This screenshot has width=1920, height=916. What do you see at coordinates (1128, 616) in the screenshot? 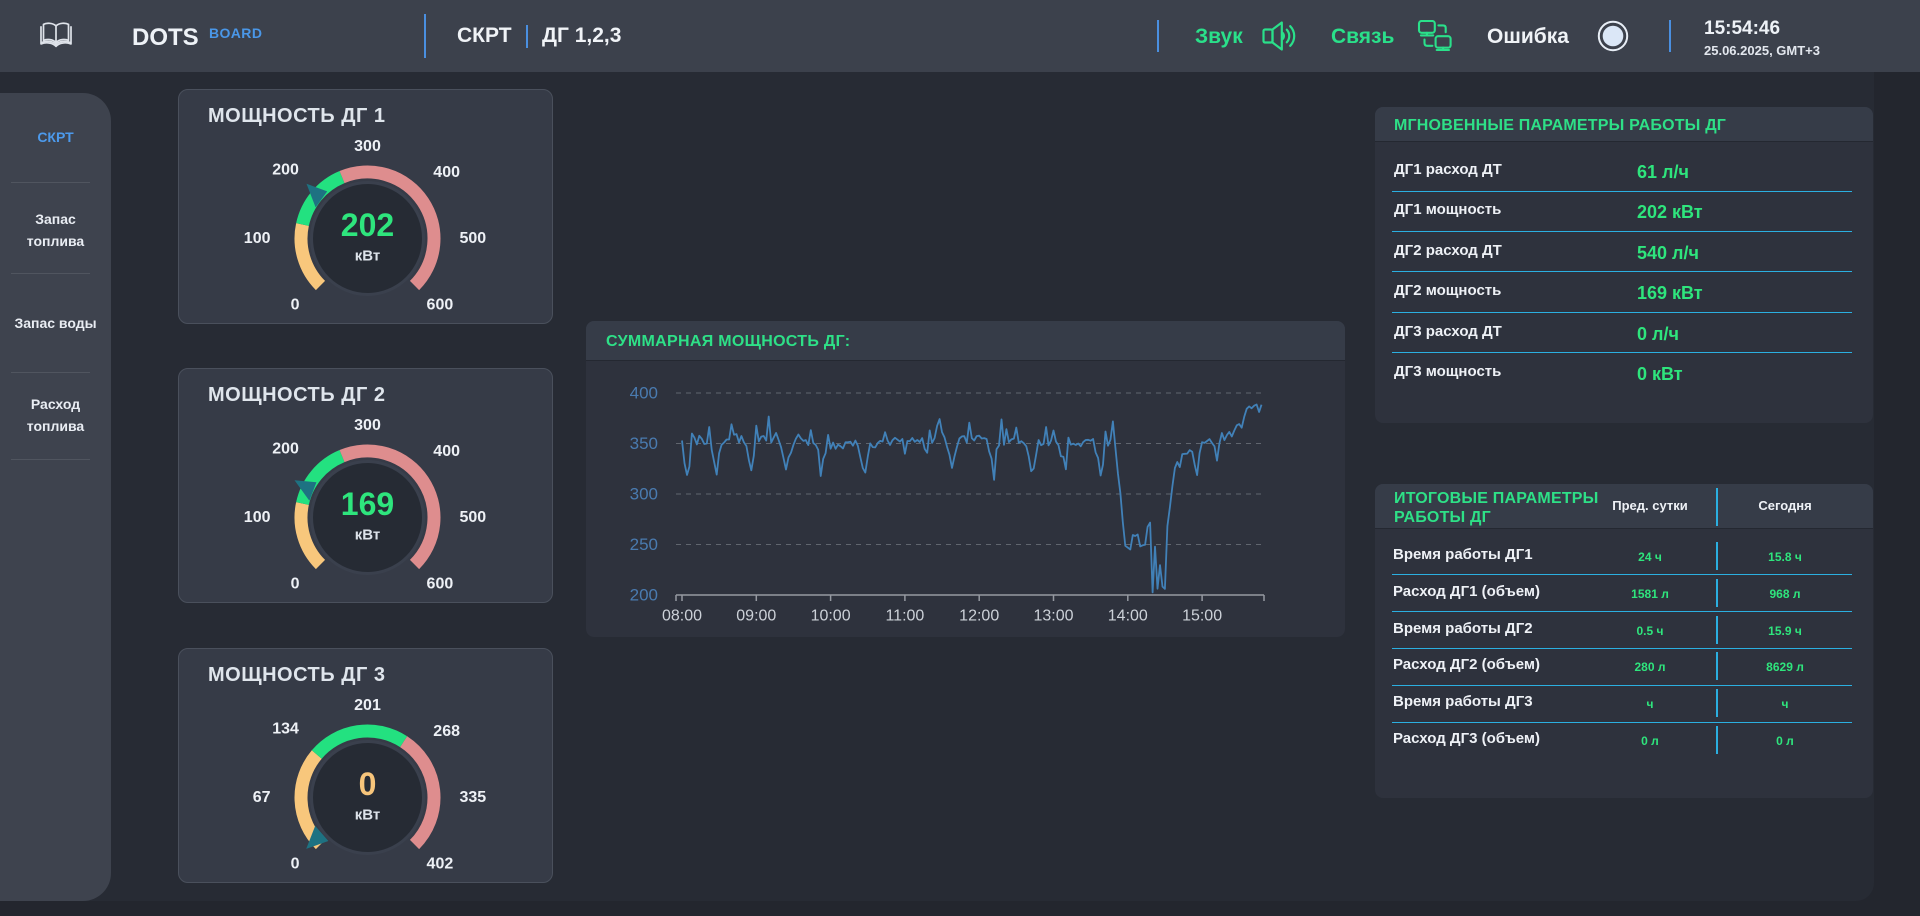
I see `svg-text: 14:00` at bounding box center [1128, 616].